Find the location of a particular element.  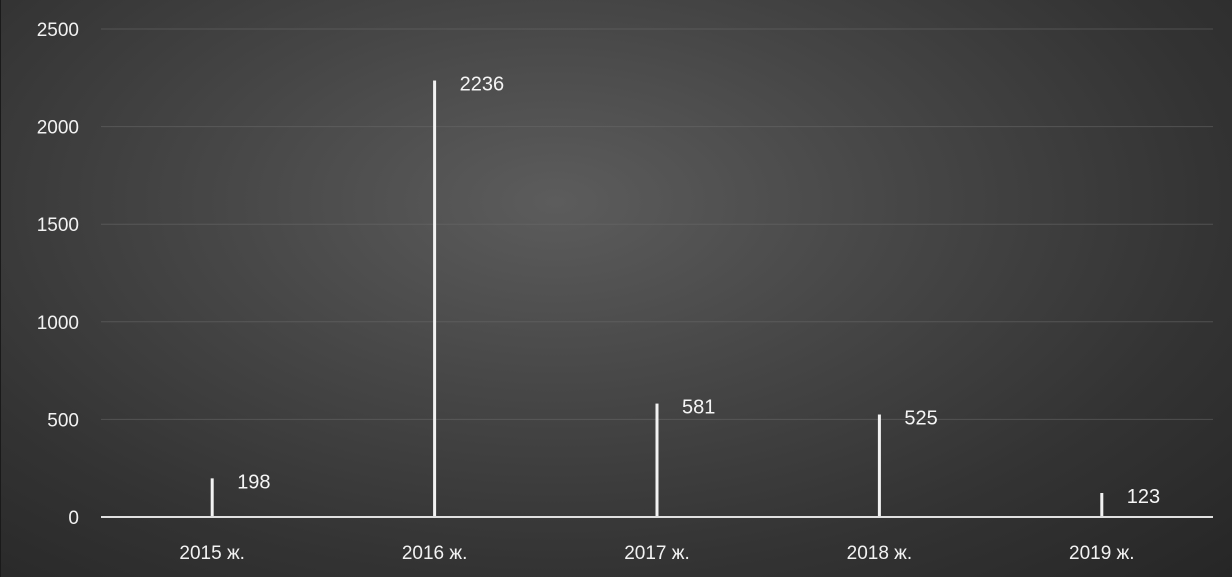

y-tick-label: 1500 is located at coordinates (58, 225).